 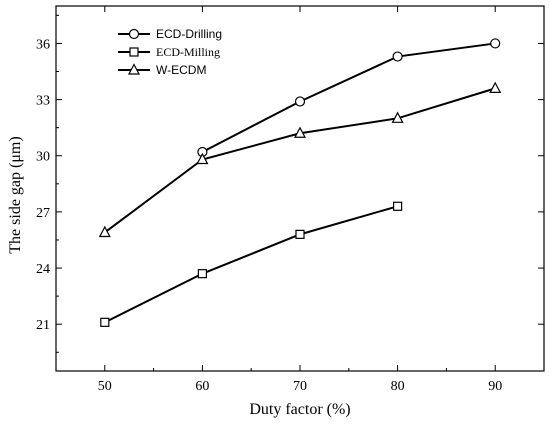 I want to click on x-tick-label: 60, so click(x=202, y=386).